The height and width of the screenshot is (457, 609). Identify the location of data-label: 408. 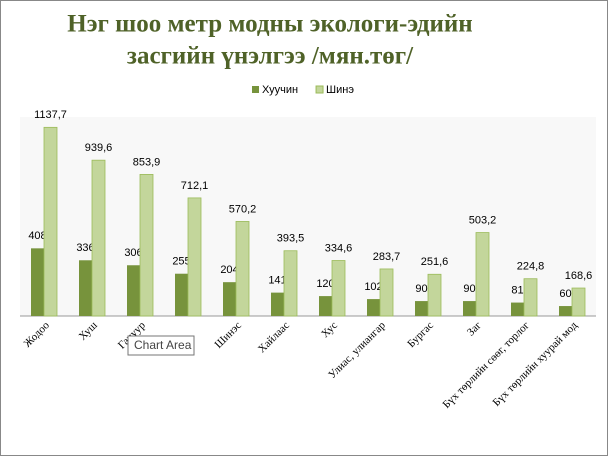
(37, 236).